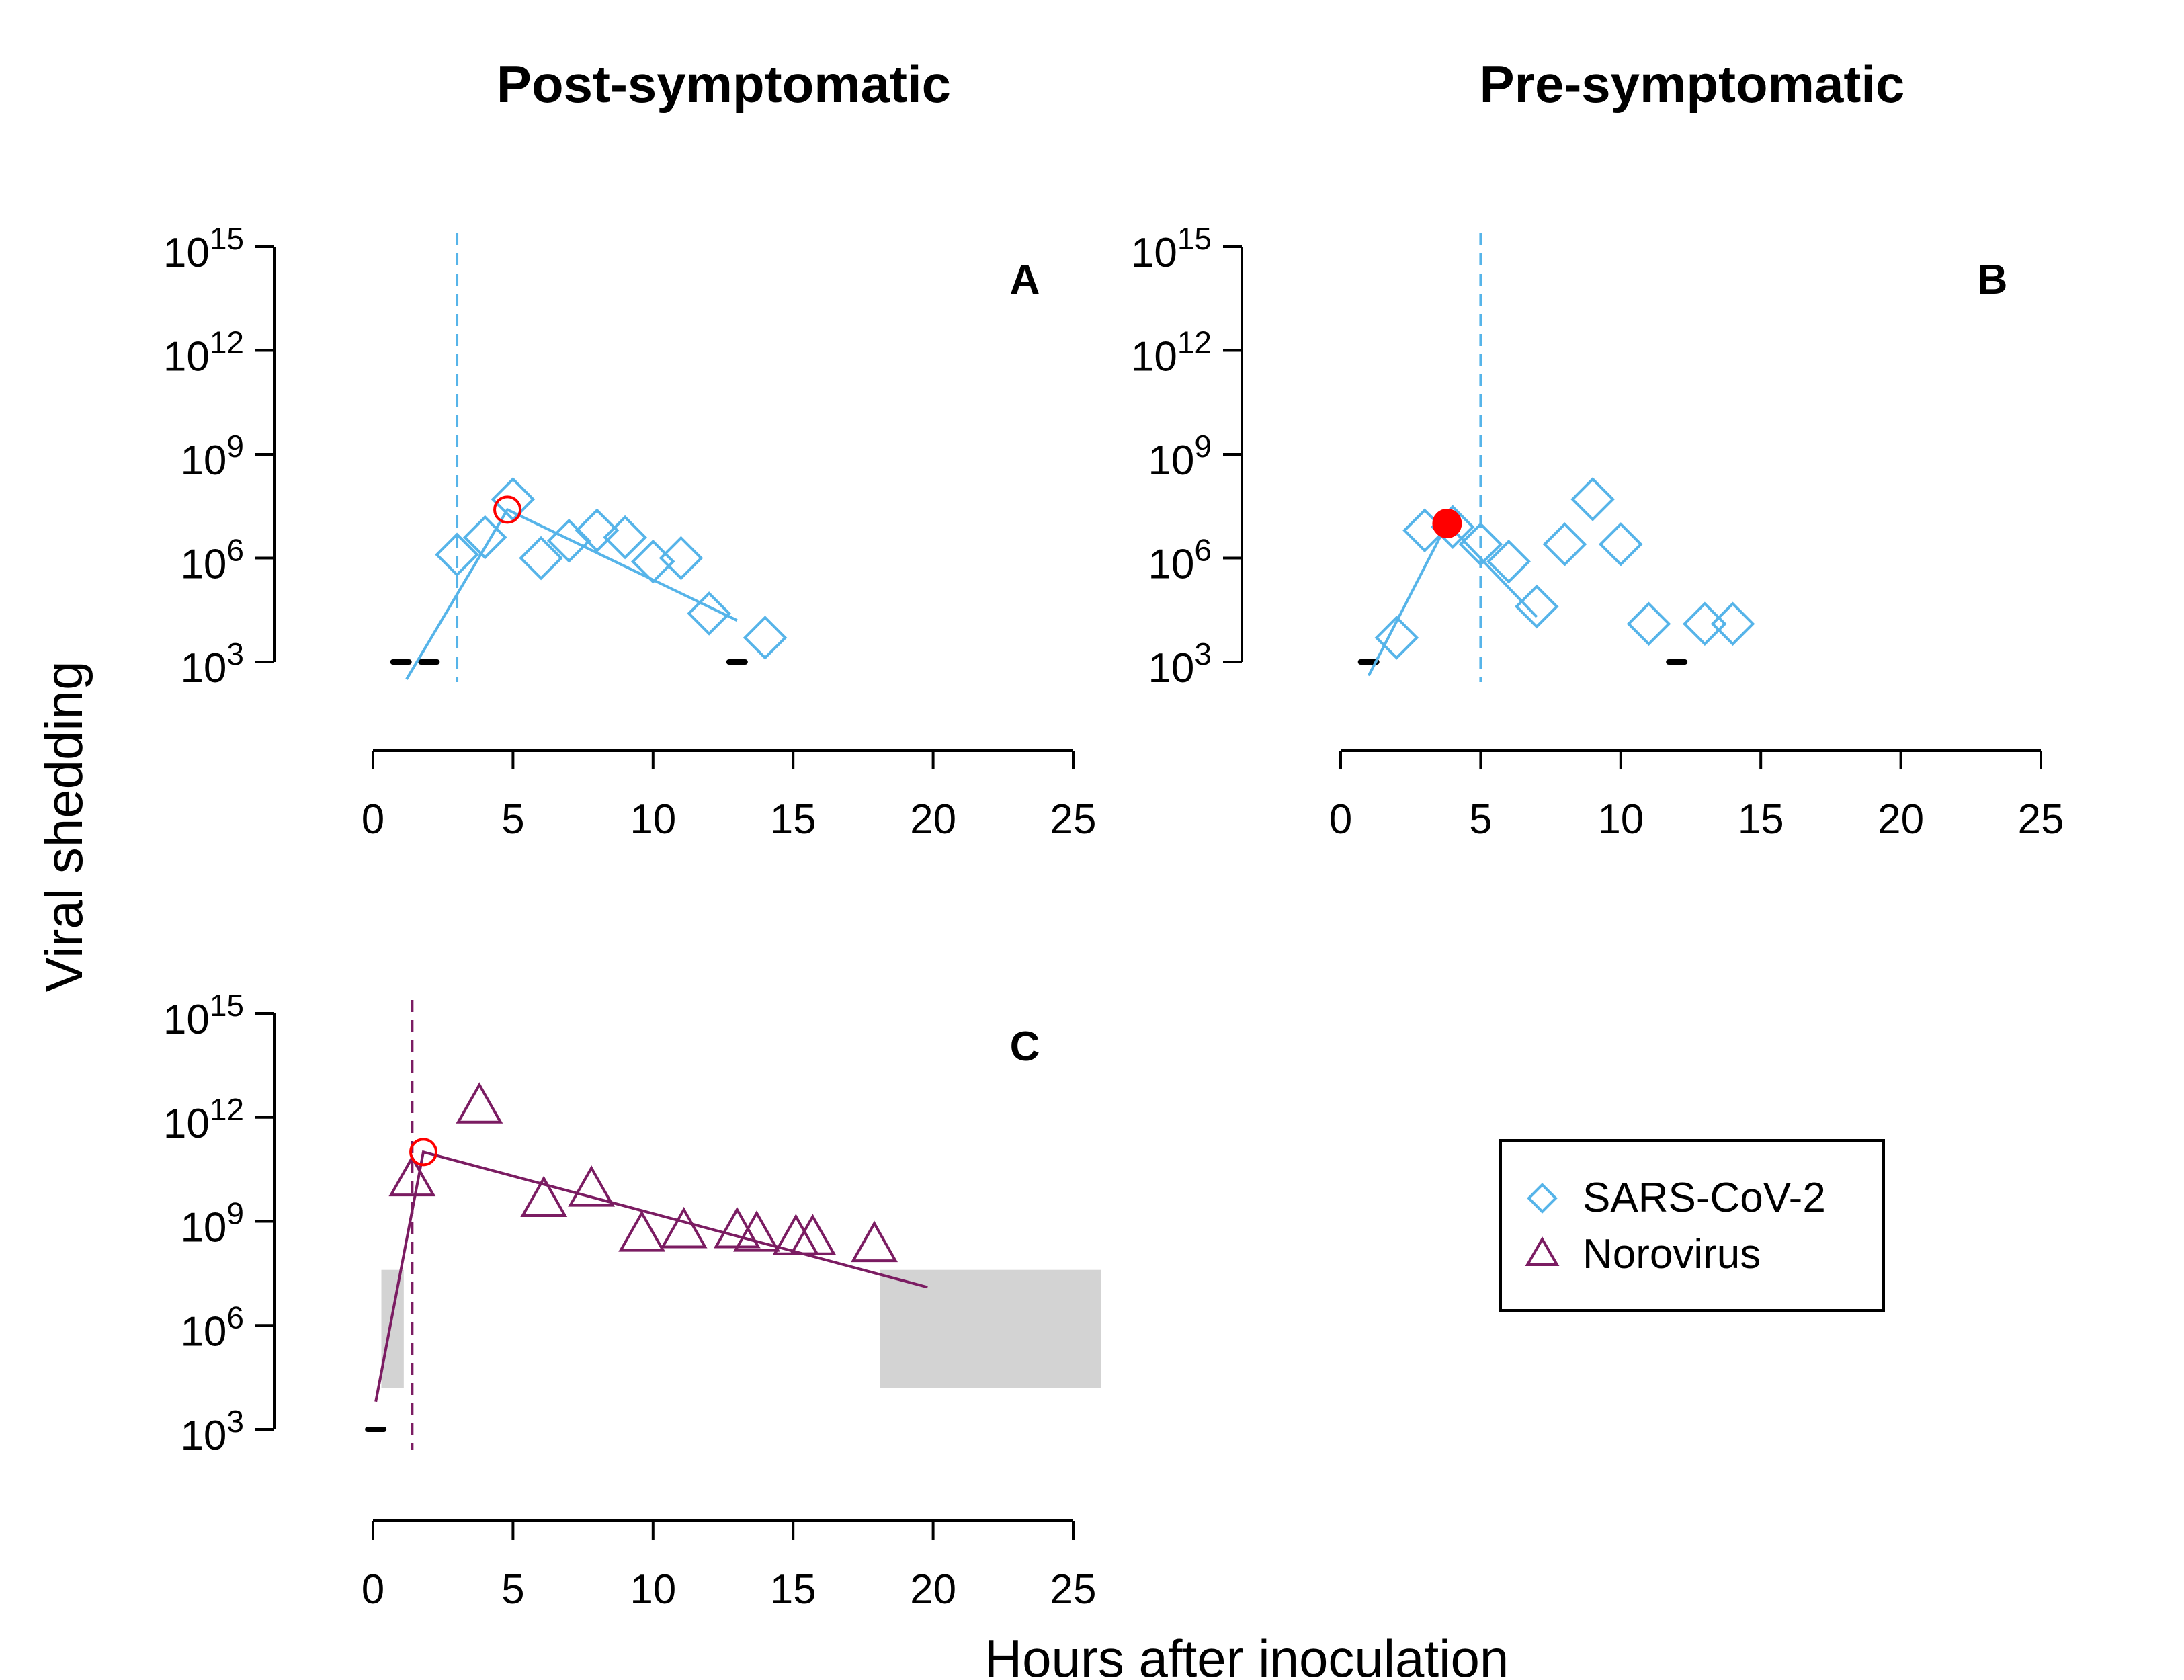 The height and width of the screenshot is (1680, 2184). I want to click on shared-x-axis-label: Hours after inoculation, so click(1247, 1655).